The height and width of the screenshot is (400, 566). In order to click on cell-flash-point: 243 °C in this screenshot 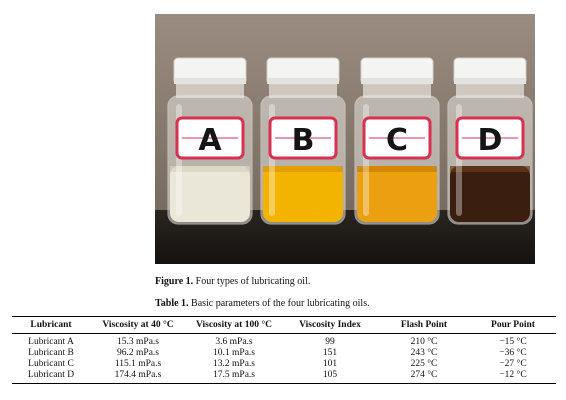, I will do `click(424, 353)`.